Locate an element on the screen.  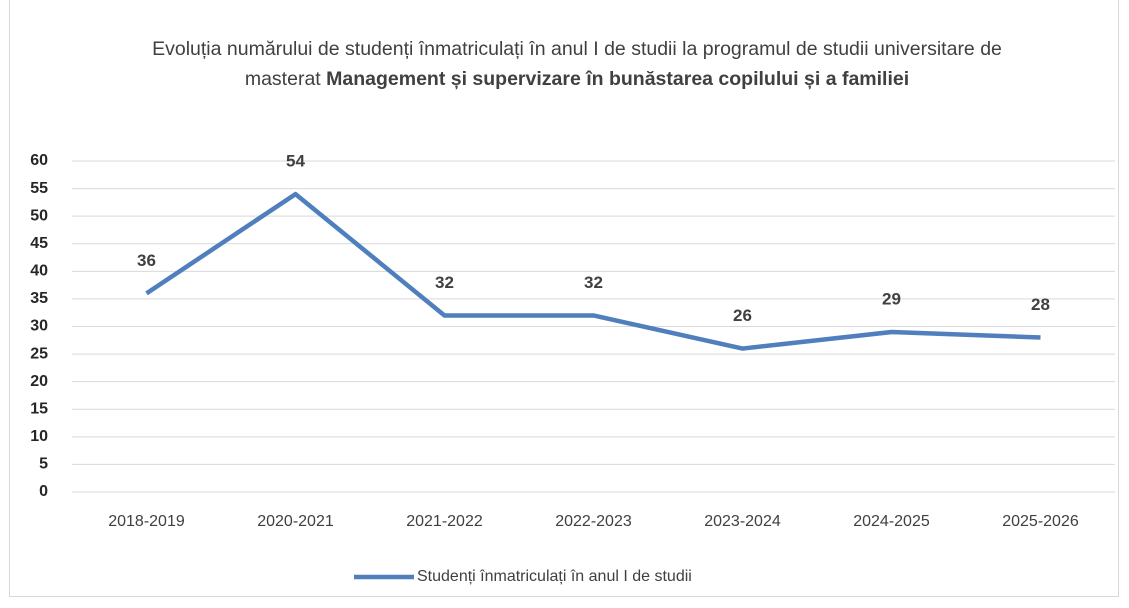
x-tick-label: 2025-2026 is located at coordinates (1040, 521).